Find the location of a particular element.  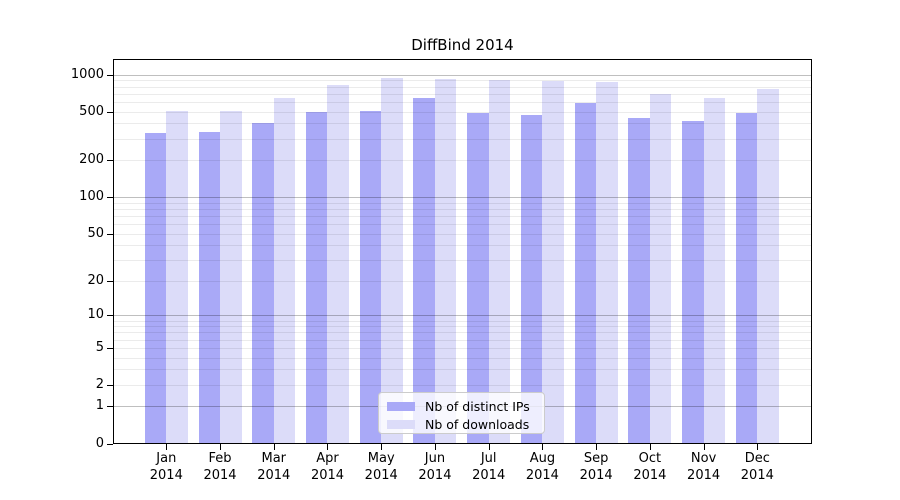

y-tick-label-0: 0 is located at coordinates (99, 443).